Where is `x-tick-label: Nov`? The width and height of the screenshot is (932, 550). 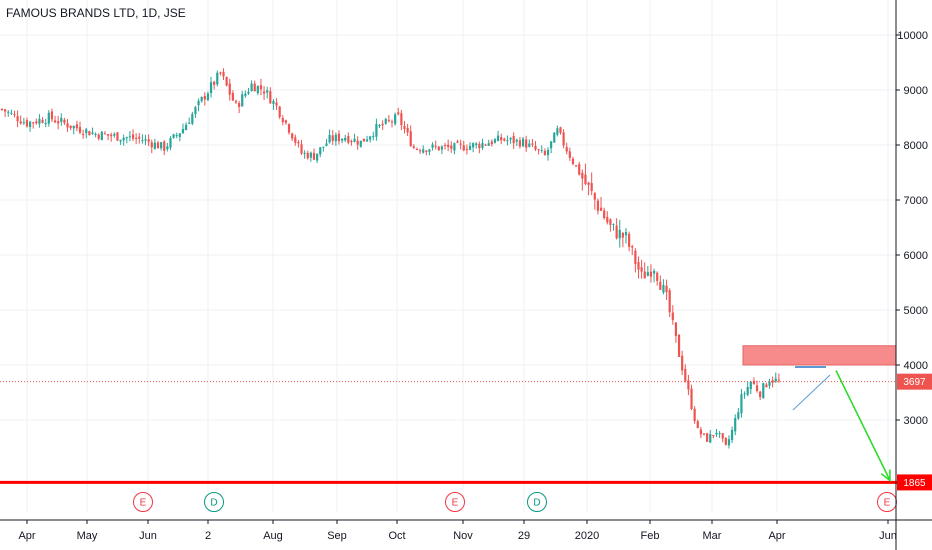
x-tick-label: Nov is located at coordinates (463, 536).